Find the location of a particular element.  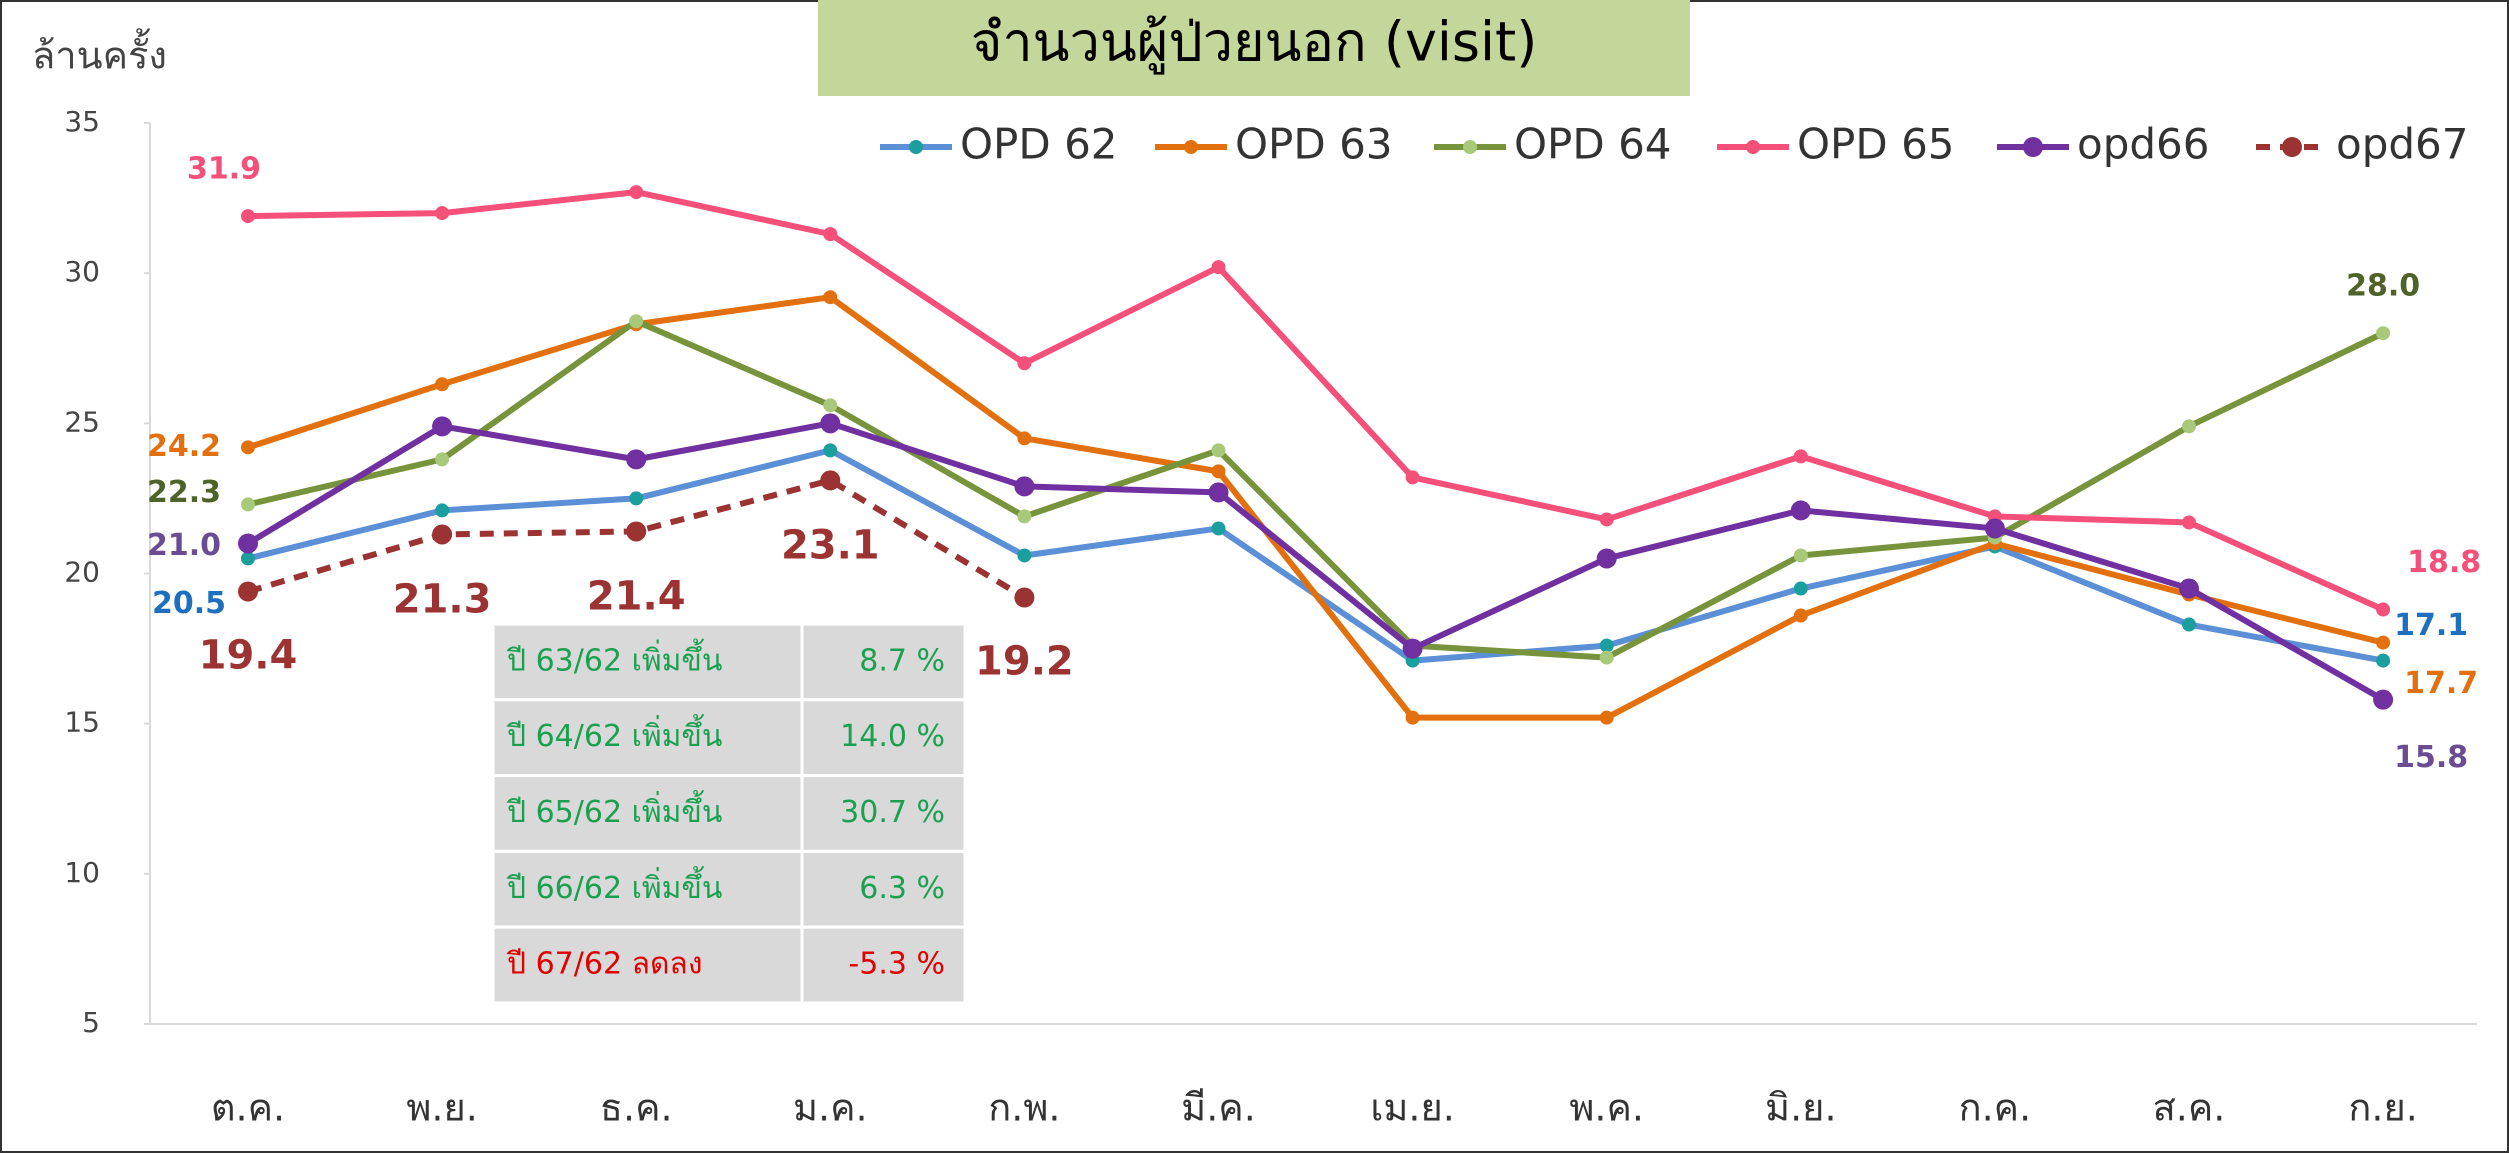

y-tick-label: 15 is located at coordinates (82, 722).